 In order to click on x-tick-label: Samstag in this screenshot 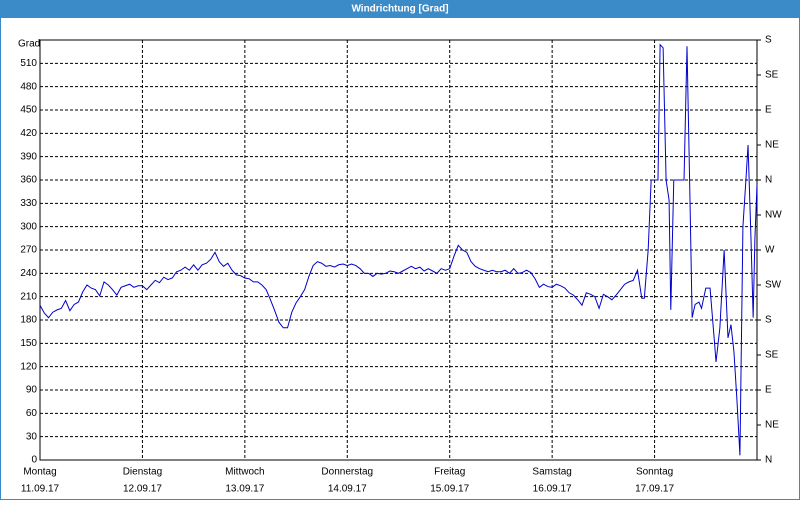, I will do `click(551, 472)`.